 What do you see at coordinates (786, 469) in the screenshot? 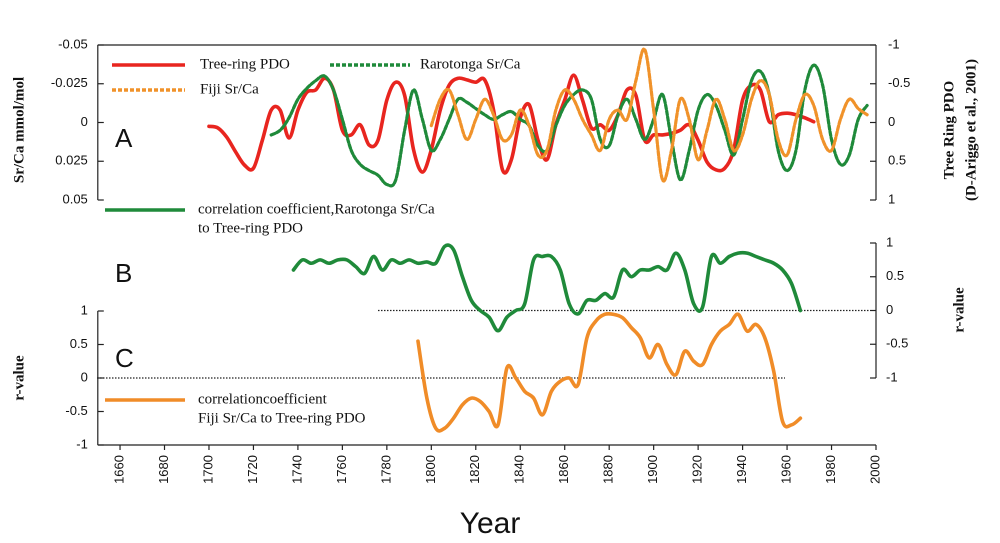
I see `x-tick-label: 1960` at bounding box center [786, 469].